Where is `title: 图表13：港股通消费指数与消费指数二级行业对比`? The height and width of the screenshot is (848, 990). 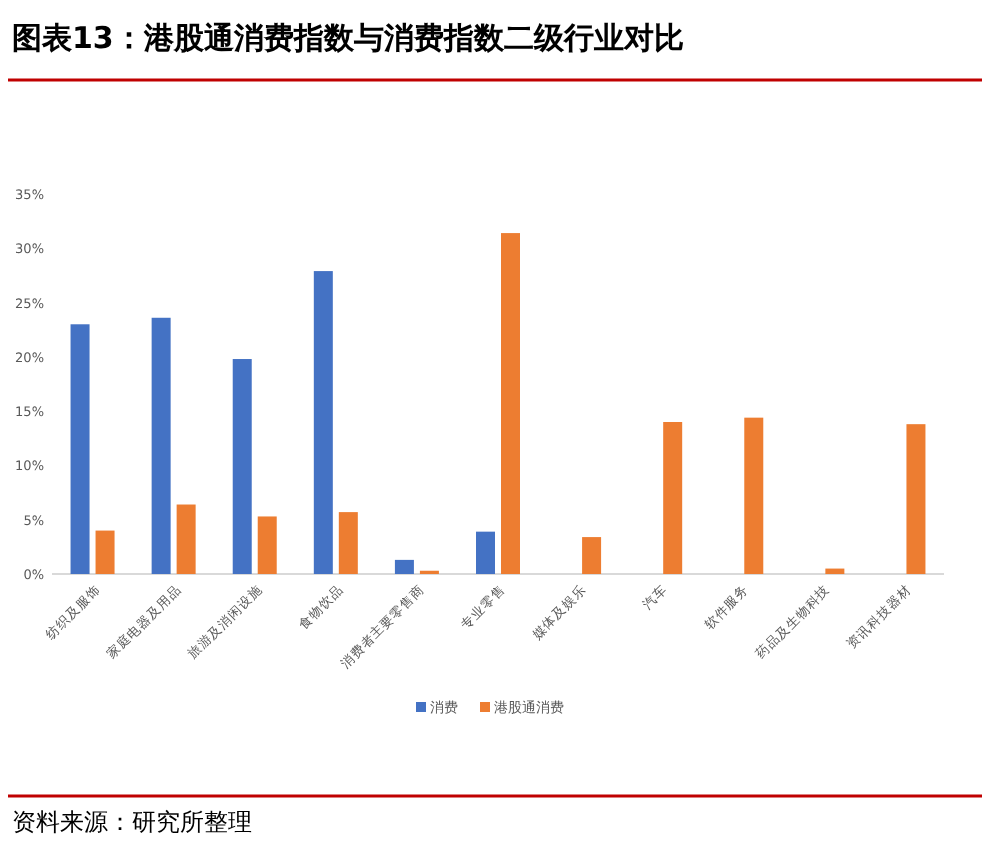 title: 图表13：港股通消费指数与消费指数二级行业对比 is located at coordinates (348, 38).